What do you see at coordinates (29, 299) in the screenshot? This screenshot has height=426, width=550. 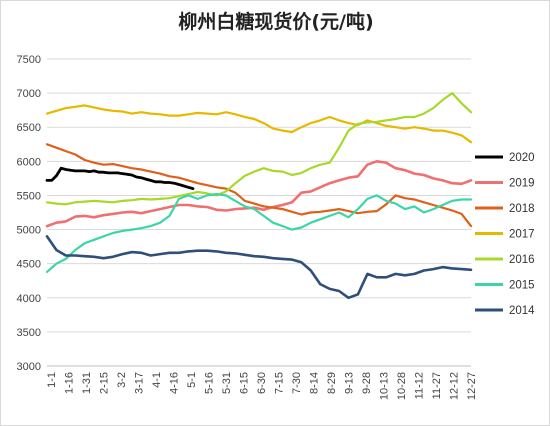 I see `y-tick-label: 4000` at bounding box center [29, 299].